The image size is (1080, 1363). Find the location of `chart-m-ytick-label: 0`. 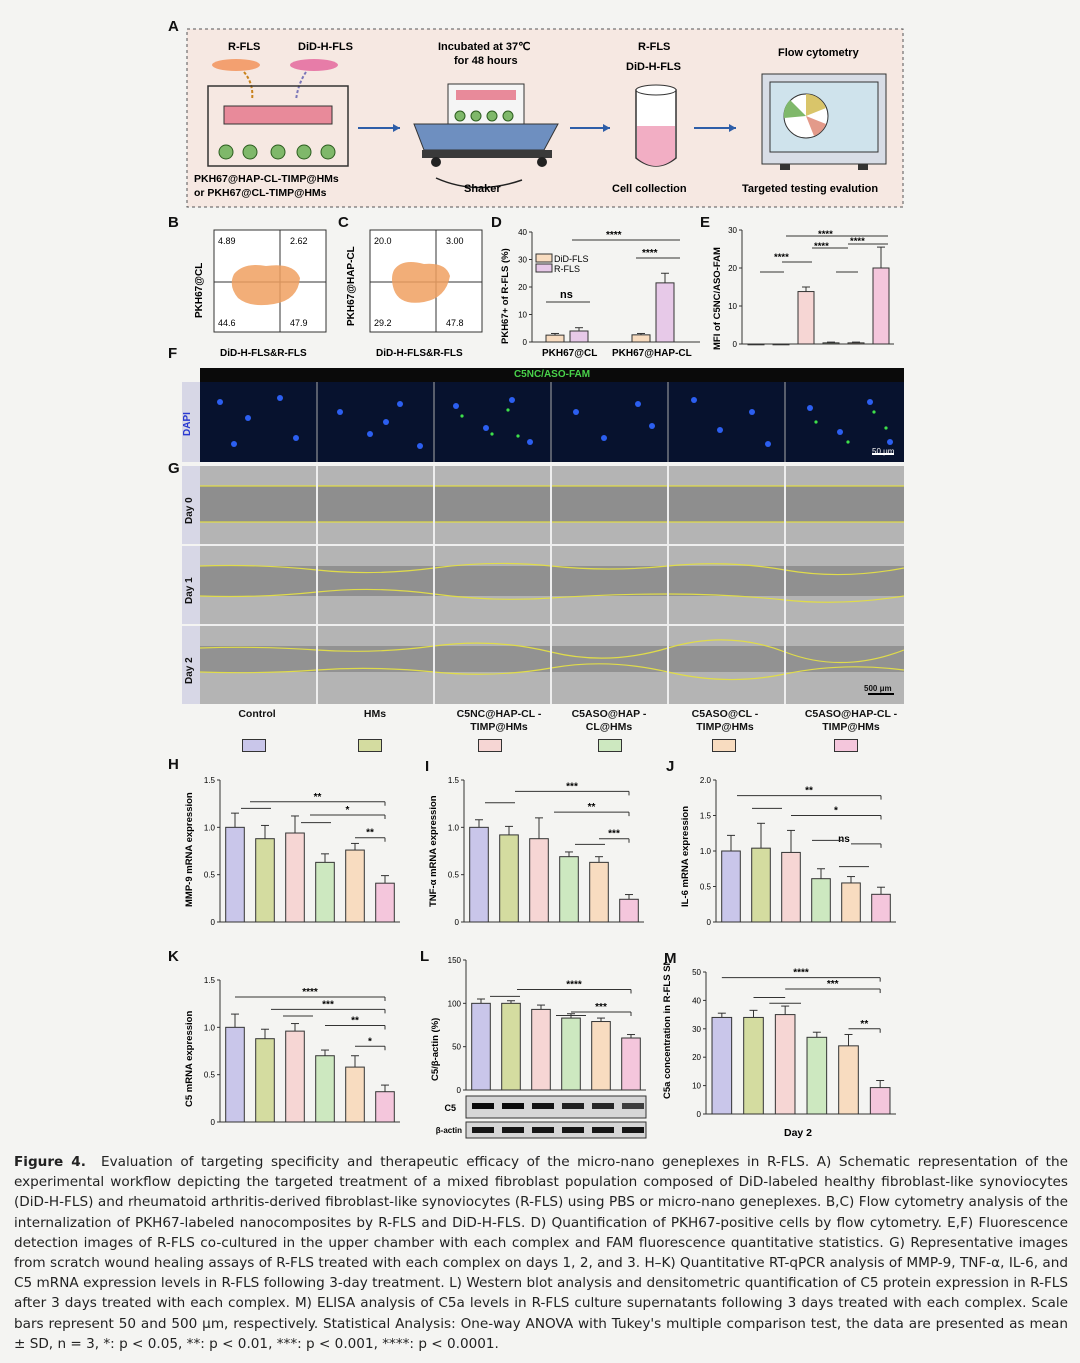

chart-m-ytick-label: 0 is located at coordinates (699, 1114).